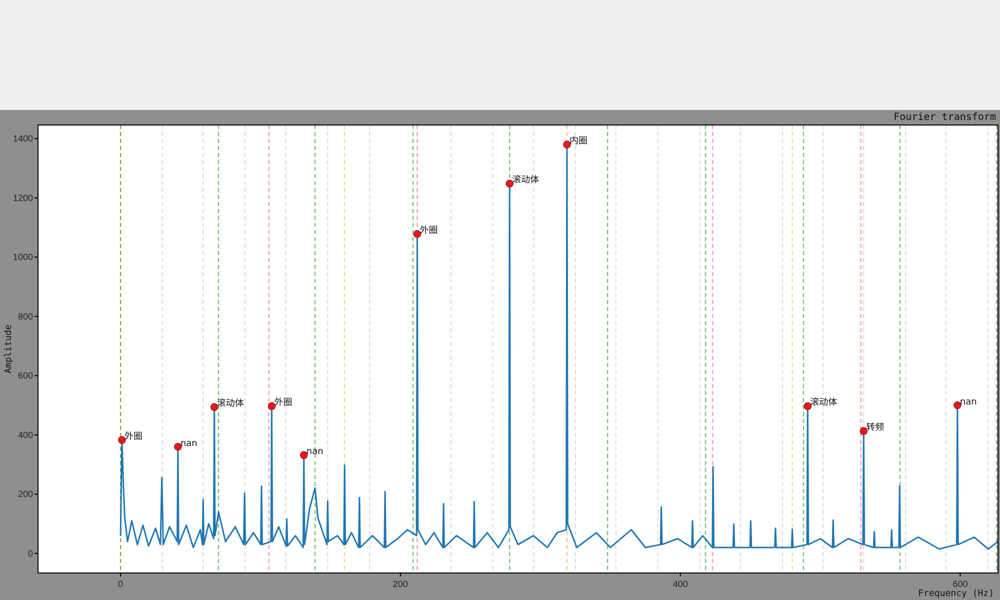 This screenshot has height=600, width=1000. Describe the element at coordinates (22, 257) in the screenshot. I see `y-tick-label: 1000` at that location.